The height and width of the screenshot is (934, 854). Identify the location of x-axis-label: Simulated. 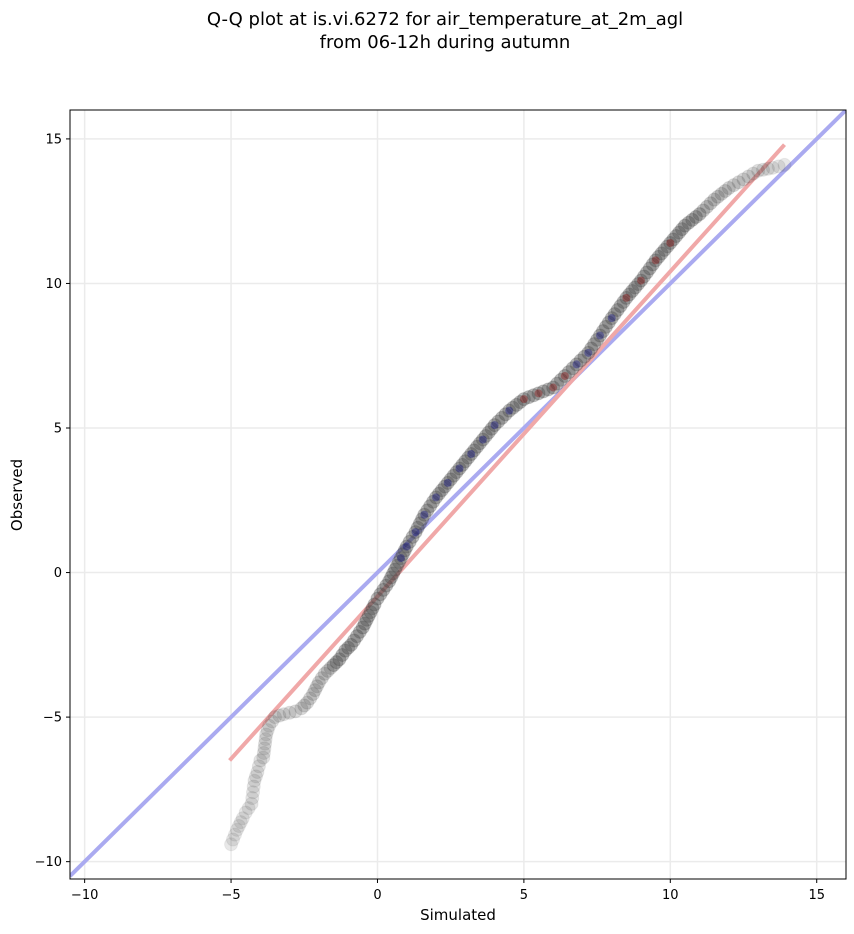
(458, 915).